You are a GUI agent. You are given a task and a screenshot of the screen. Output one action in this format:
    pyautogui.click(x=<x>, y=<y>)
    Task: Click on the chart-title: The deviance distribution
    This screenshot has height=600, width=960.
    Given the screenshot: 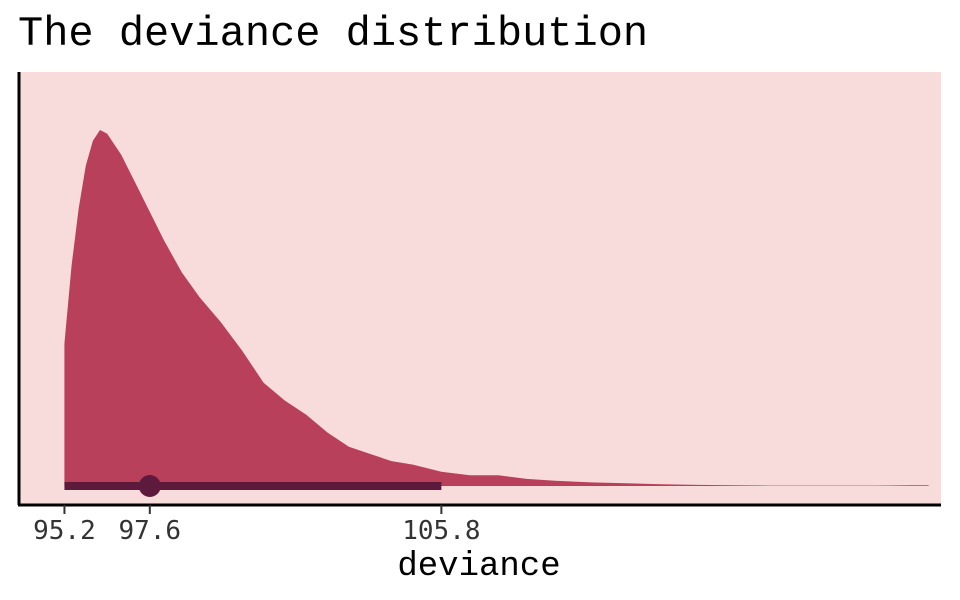 What is the action you would take?
    pyautogui.click(x=333, y=34)
    